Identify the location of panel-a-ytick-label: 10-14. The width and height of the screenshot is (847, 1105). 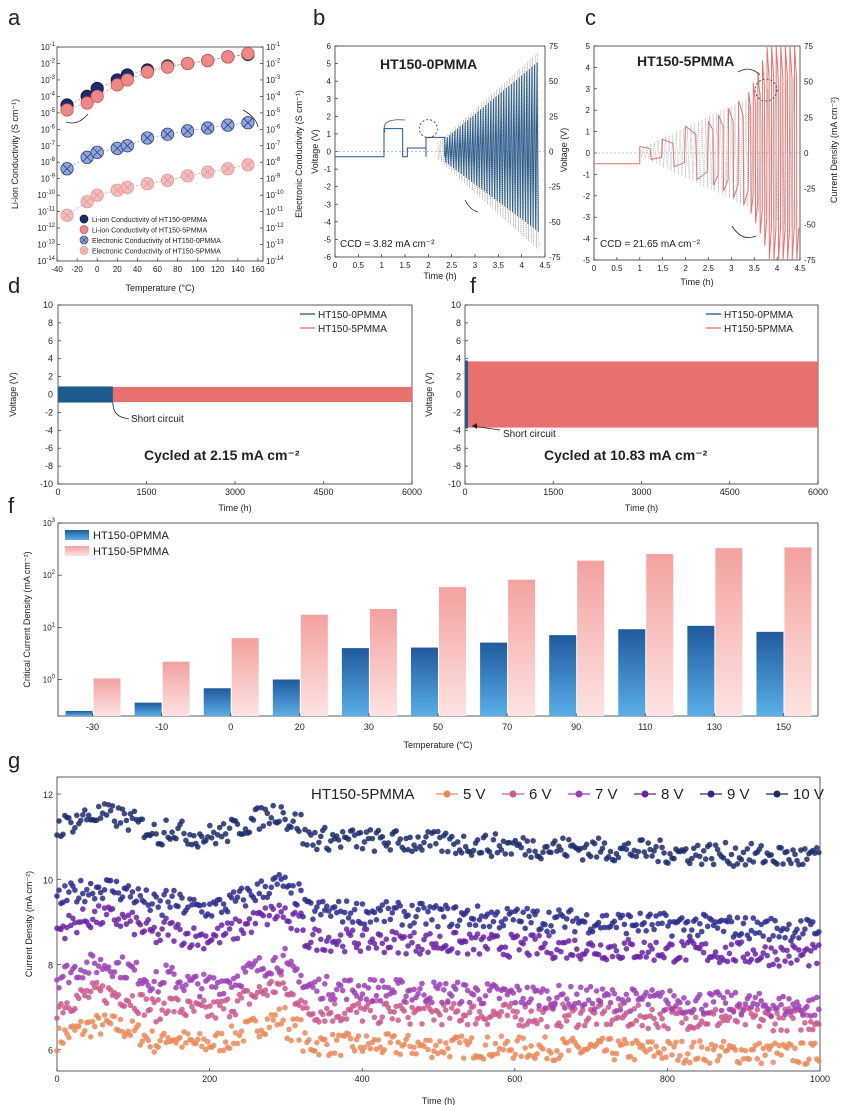
(46, 261).